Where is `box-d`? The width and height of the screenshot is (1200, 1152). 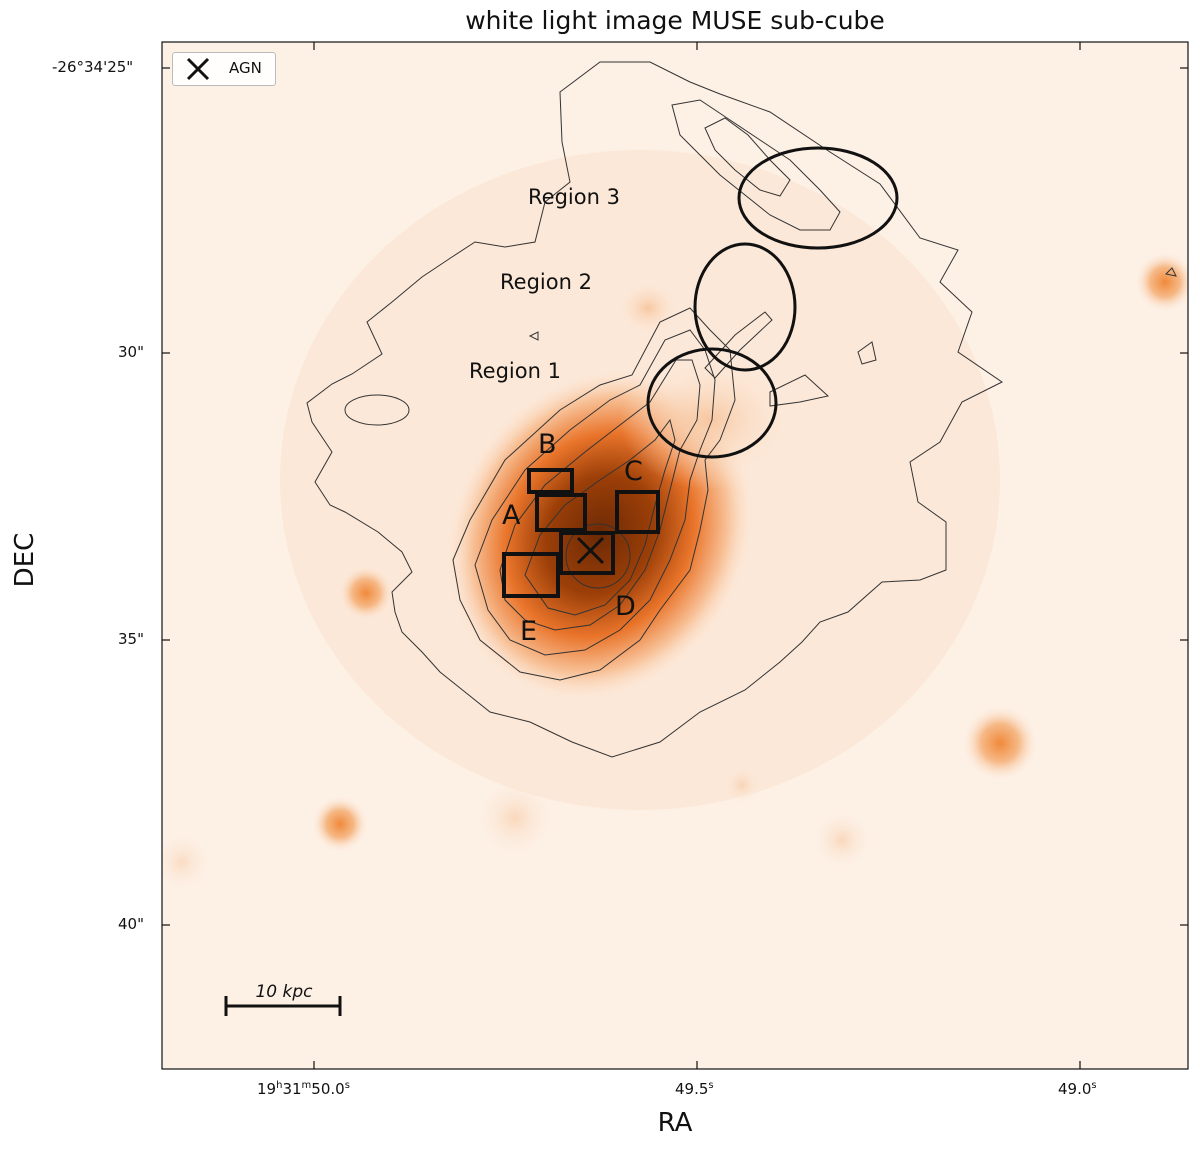
box-d is located at coordinates (587, 553).